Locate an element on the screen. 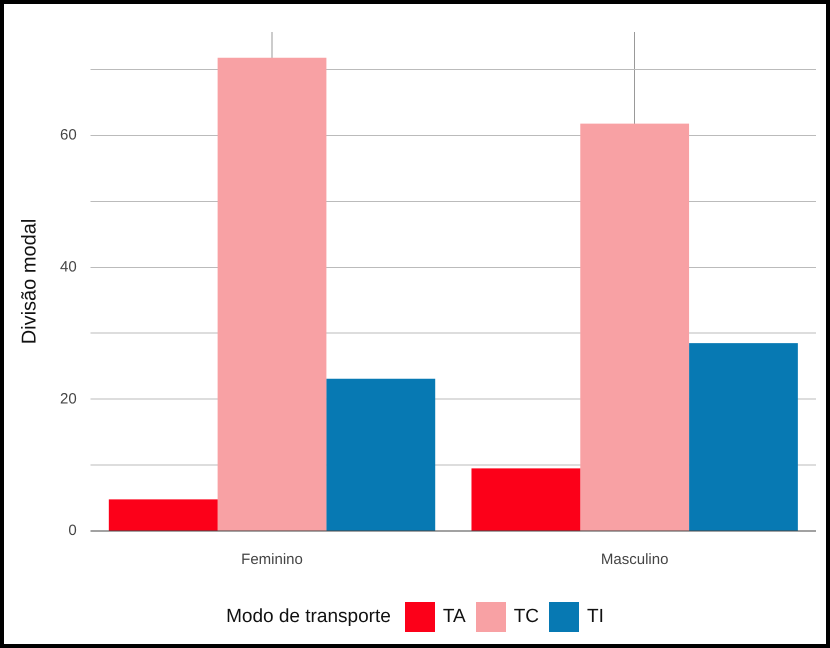 The width and height of the screenshot is (830, 648). y-tick-label: 0 is located at coordinates (72, 531).